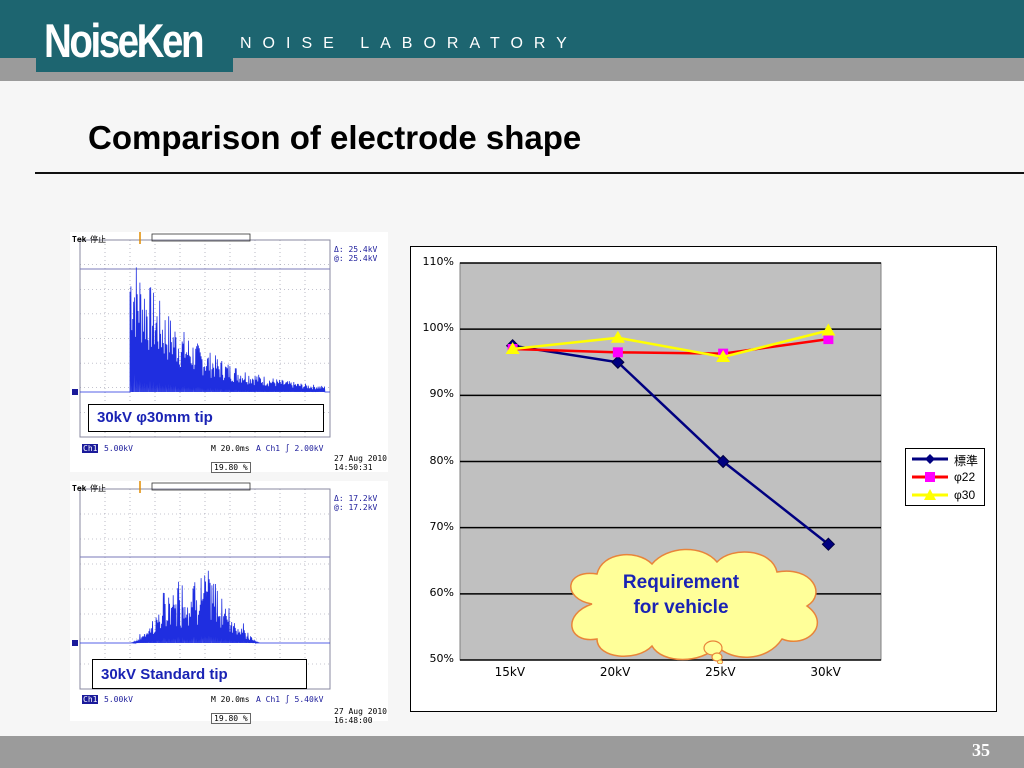 The image size is (1024, 768). I want to click on scope1-ch1-scale: 5.00kV, so click(118, 448).